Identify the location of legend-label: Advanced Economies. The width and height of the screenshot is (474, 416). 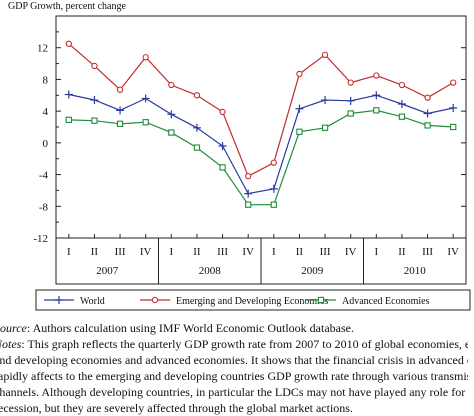
(386, 301).